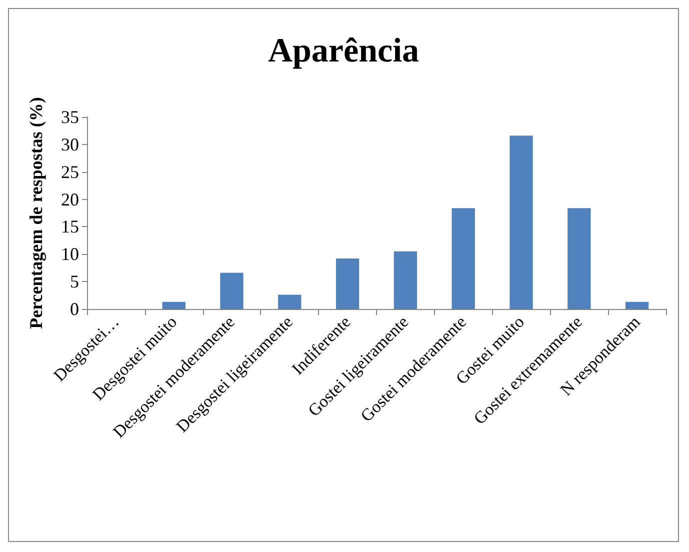  I want to click on y-tick-label: 25, so click(70, 172).